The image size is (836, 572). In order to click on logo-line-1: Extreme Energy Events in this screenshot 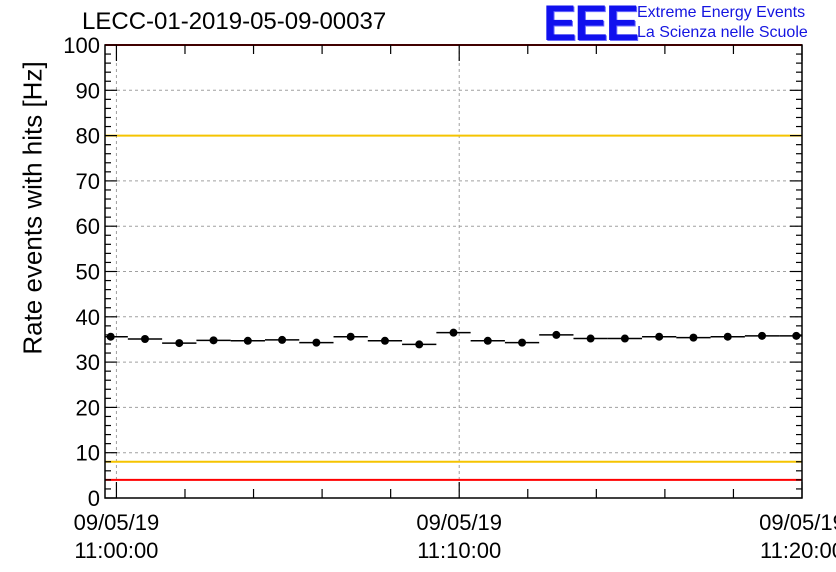, I will do `click(721, 12)`.